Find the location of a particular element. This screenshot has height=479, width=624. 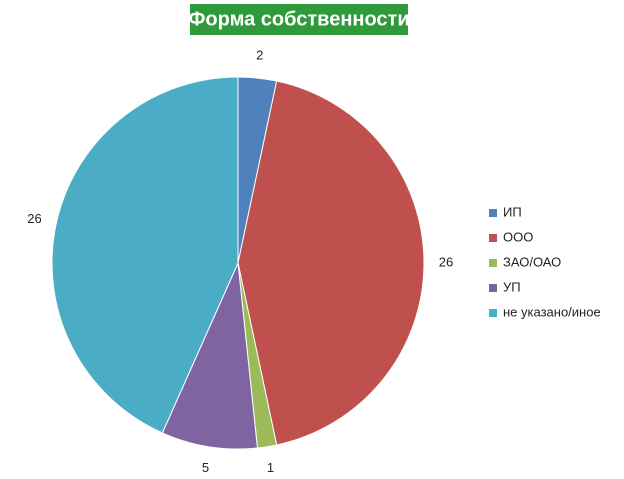

data-label: 1 is located at coordinates (270, 467).